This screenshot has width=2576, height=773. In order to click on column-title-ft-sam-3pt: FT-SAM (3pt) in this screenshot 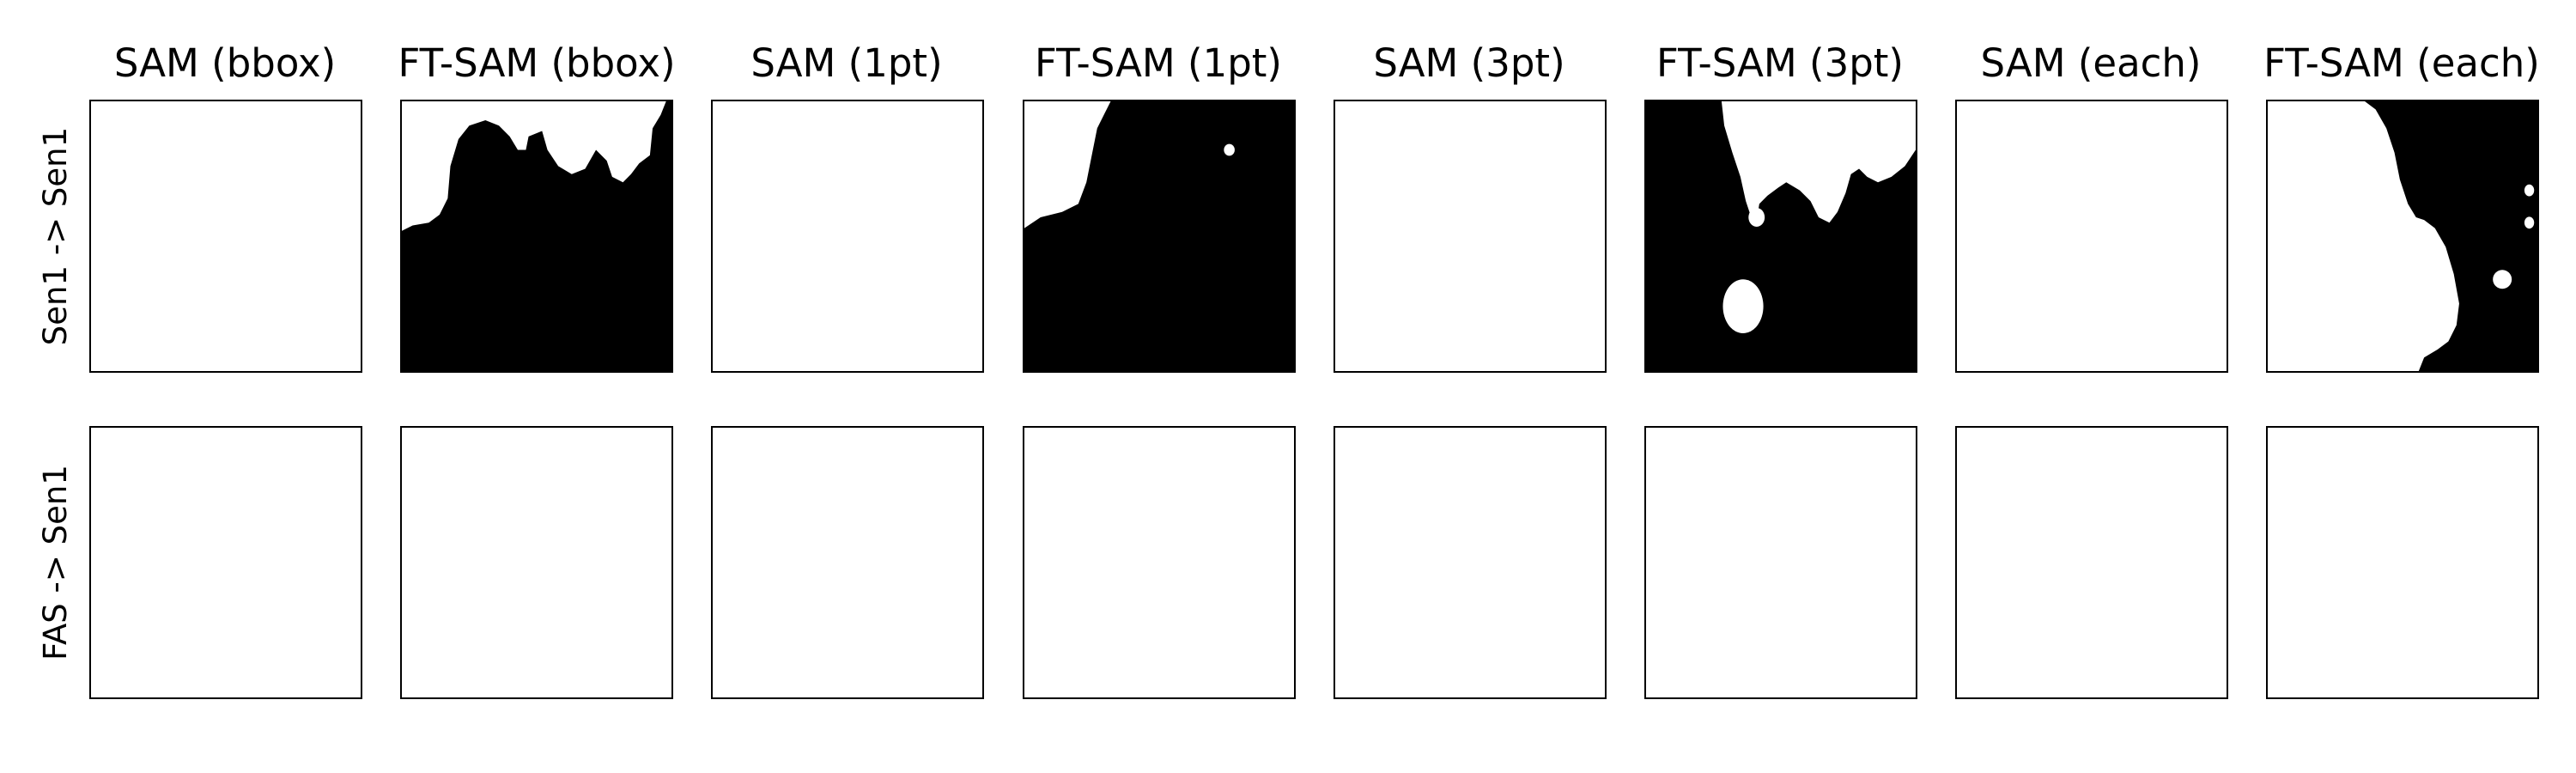, I will do `click(1780, 63)`.